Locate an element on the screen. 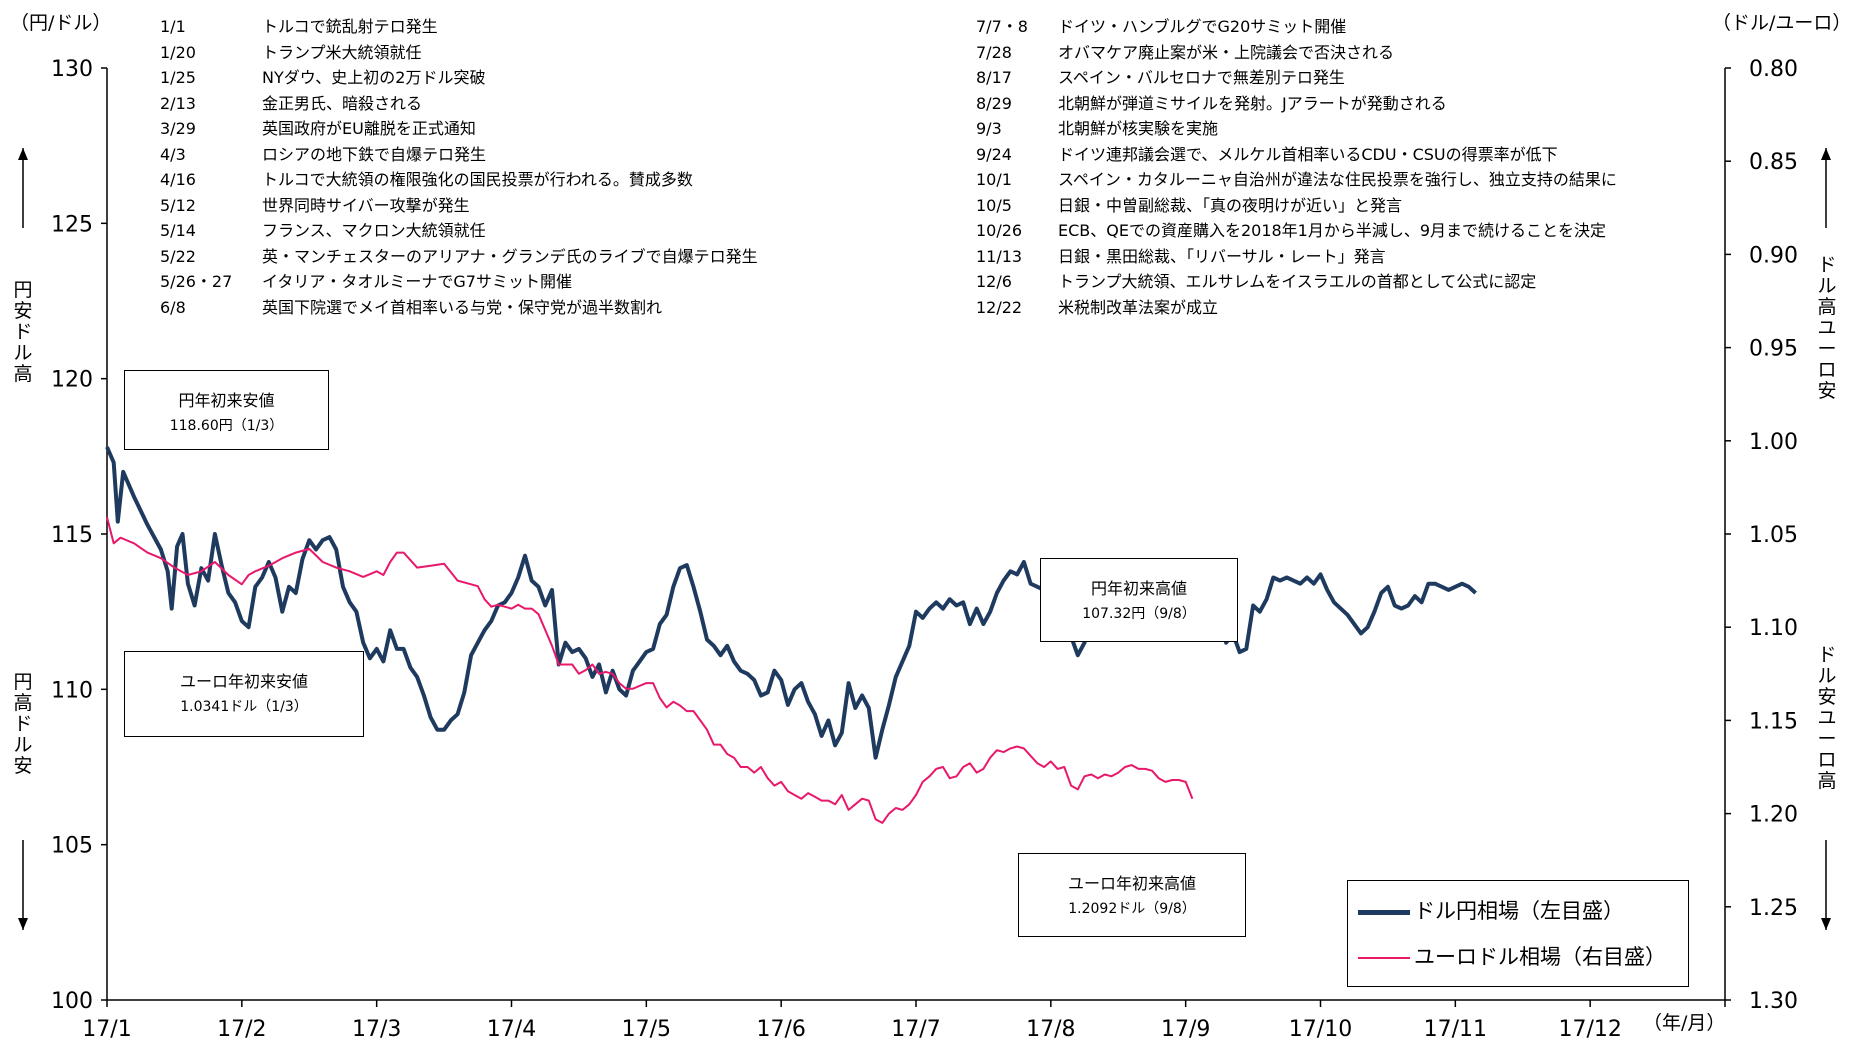 The height and width of the screenshot is (1043, 1861). event-date: 5/14 is located at coordinates (178, 230).